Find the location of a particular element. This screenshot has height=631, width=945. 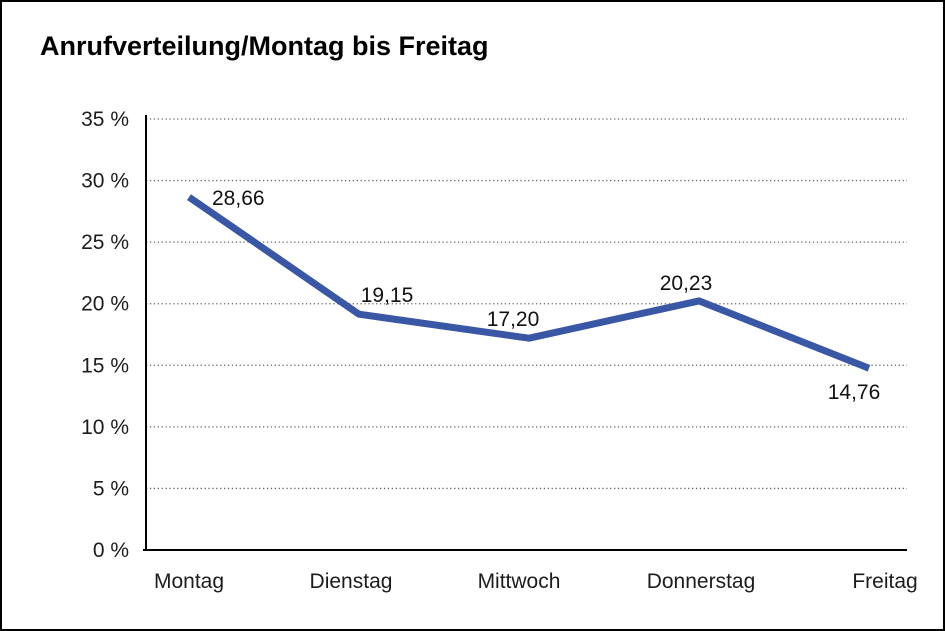

chart-title: Anrufverteilung/Montag bis Freitag is located at coordinates (264, 46).